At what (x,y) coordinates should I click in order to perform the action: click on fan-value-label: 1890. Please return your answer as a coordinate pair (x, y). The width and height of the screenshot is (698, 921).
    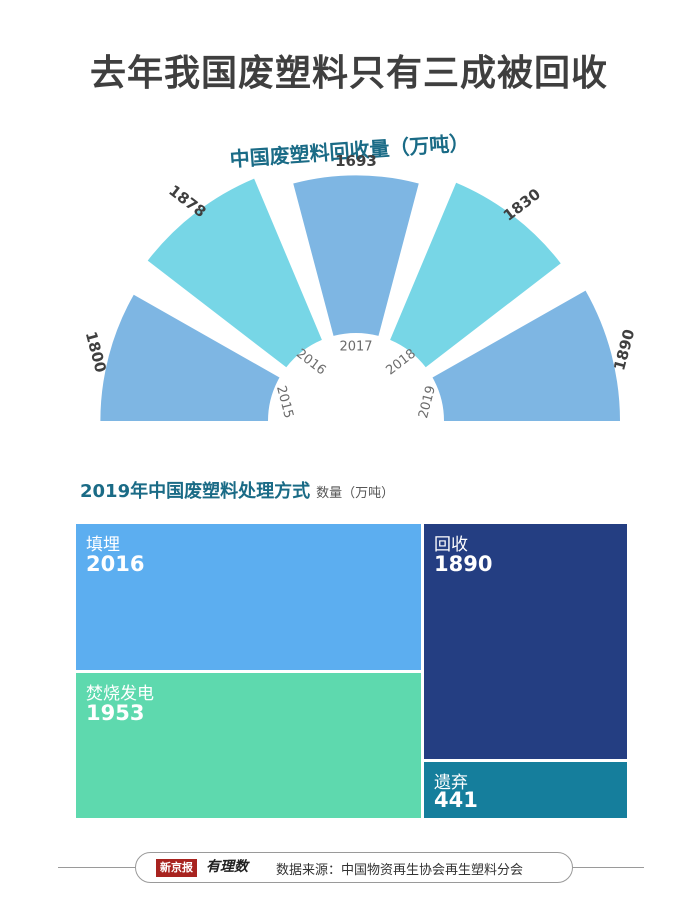
    Looking at the image, I should click on (624, 349).